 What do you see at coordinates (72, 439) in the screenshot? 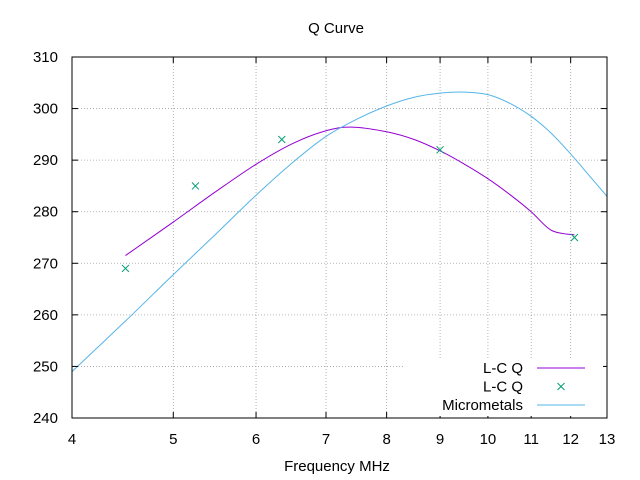
I see `x-tick-label: 4` at bounding box center [72, 439].